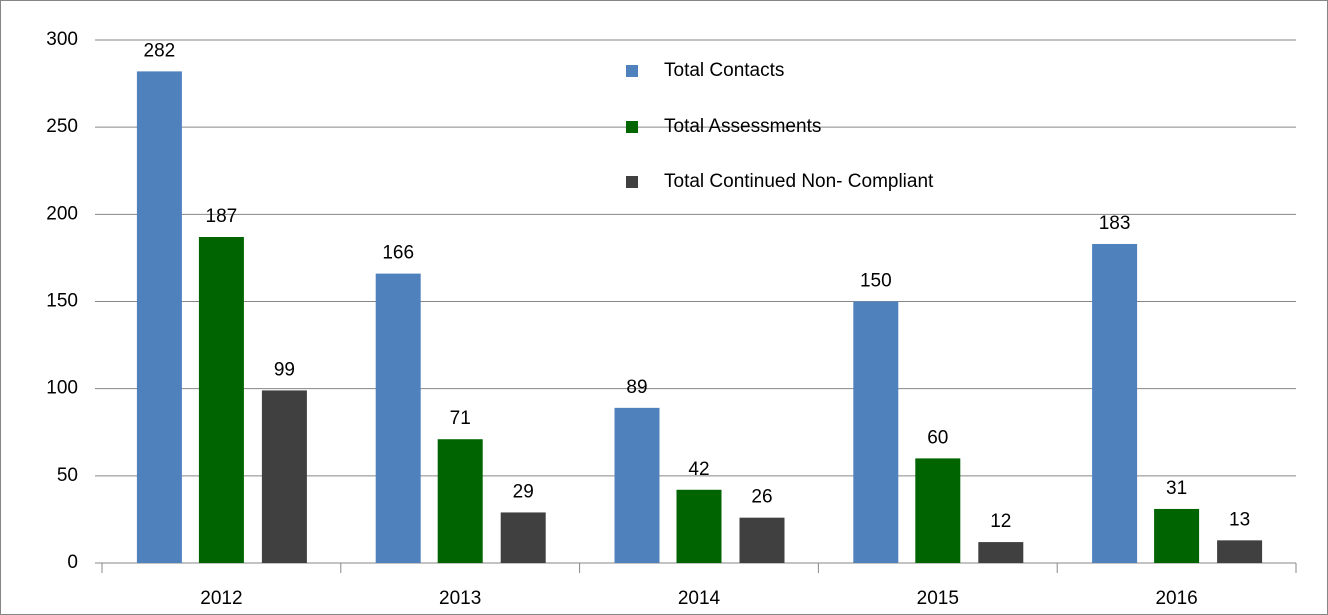  What do you see at coordinates (62, 213) in the screenshot?
I see `y-tick-label: 200` at bounding box center [62, 213].